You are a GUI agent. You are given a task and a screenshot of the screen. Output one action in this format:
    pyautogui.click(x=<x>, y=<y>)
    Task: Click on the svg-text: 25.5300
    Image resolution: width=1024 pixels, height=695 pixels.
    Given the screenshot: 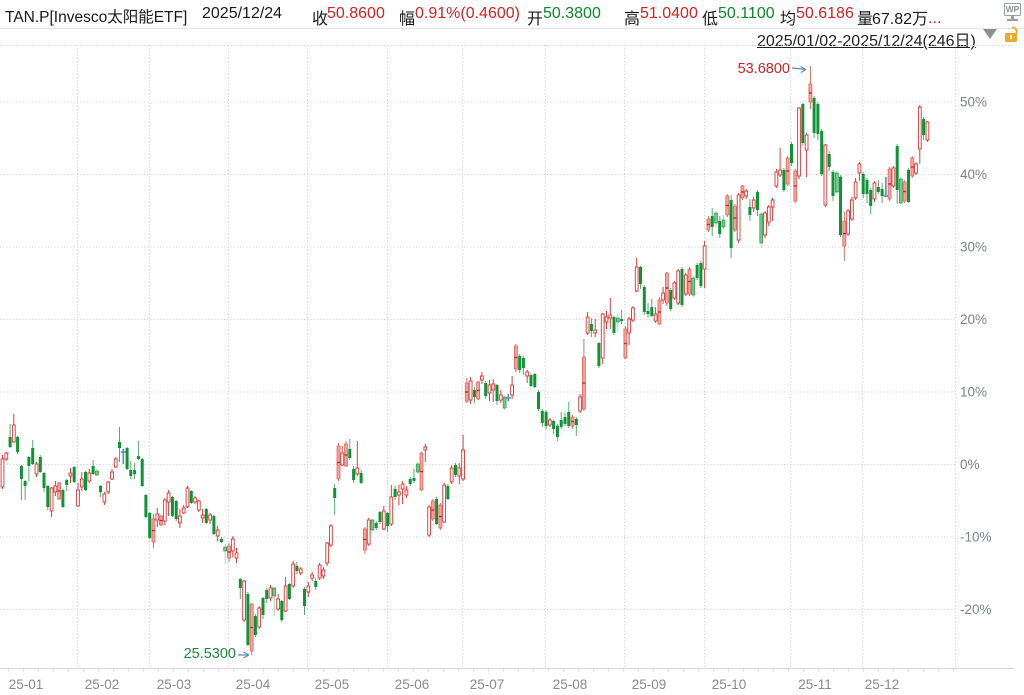 What is the action you would take?
    pyautogui.click(x=210, y=654)
    